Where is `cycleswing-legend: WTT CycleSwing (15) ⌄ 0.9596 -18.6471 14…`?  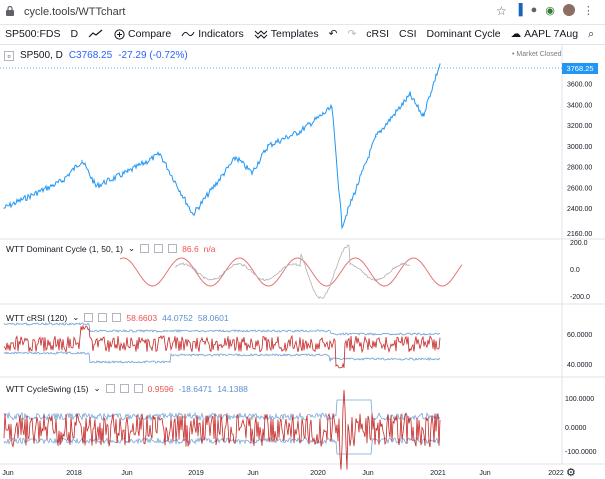
cycleswing-legend: WTT CycleSwing (15) ⌄ 0.9596 -18.6471 14… is located at coordinates (127, 388).